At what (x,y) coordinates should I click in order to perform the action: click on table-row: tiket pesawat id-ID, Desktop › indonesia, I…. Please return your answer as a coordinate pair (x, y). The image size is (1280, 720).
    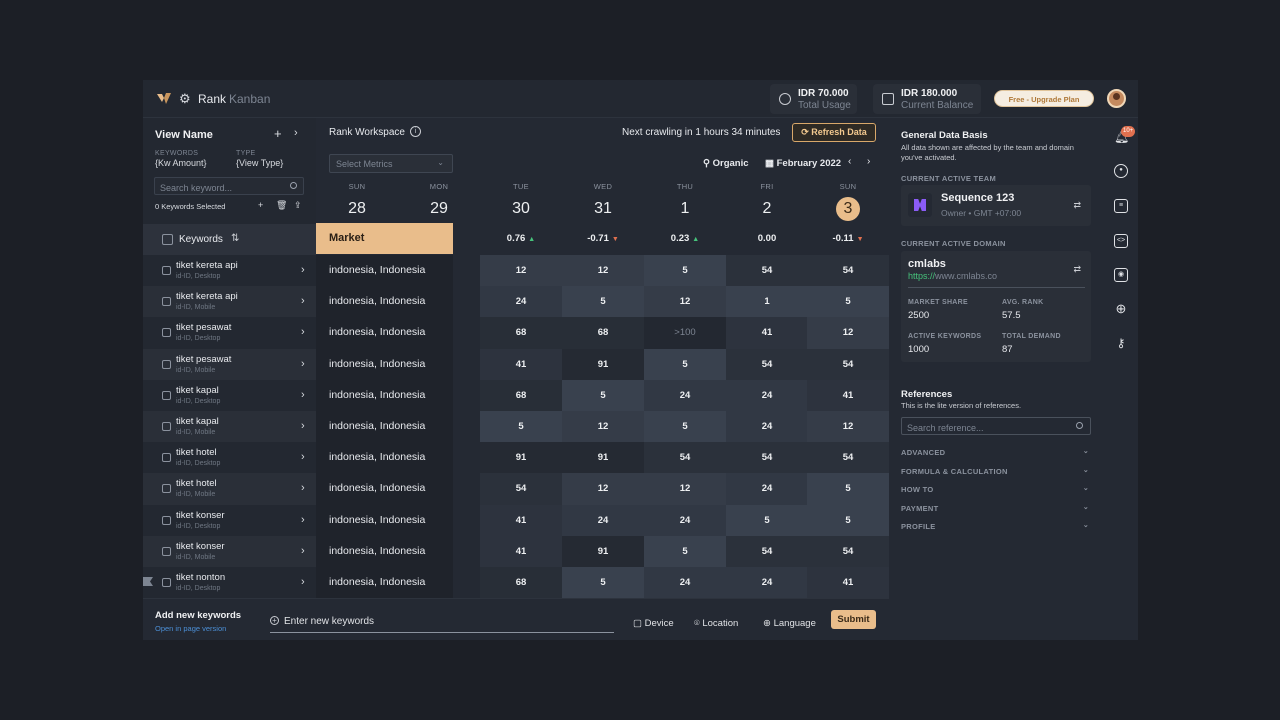
    Looking at the image, I should click on (516, 333).